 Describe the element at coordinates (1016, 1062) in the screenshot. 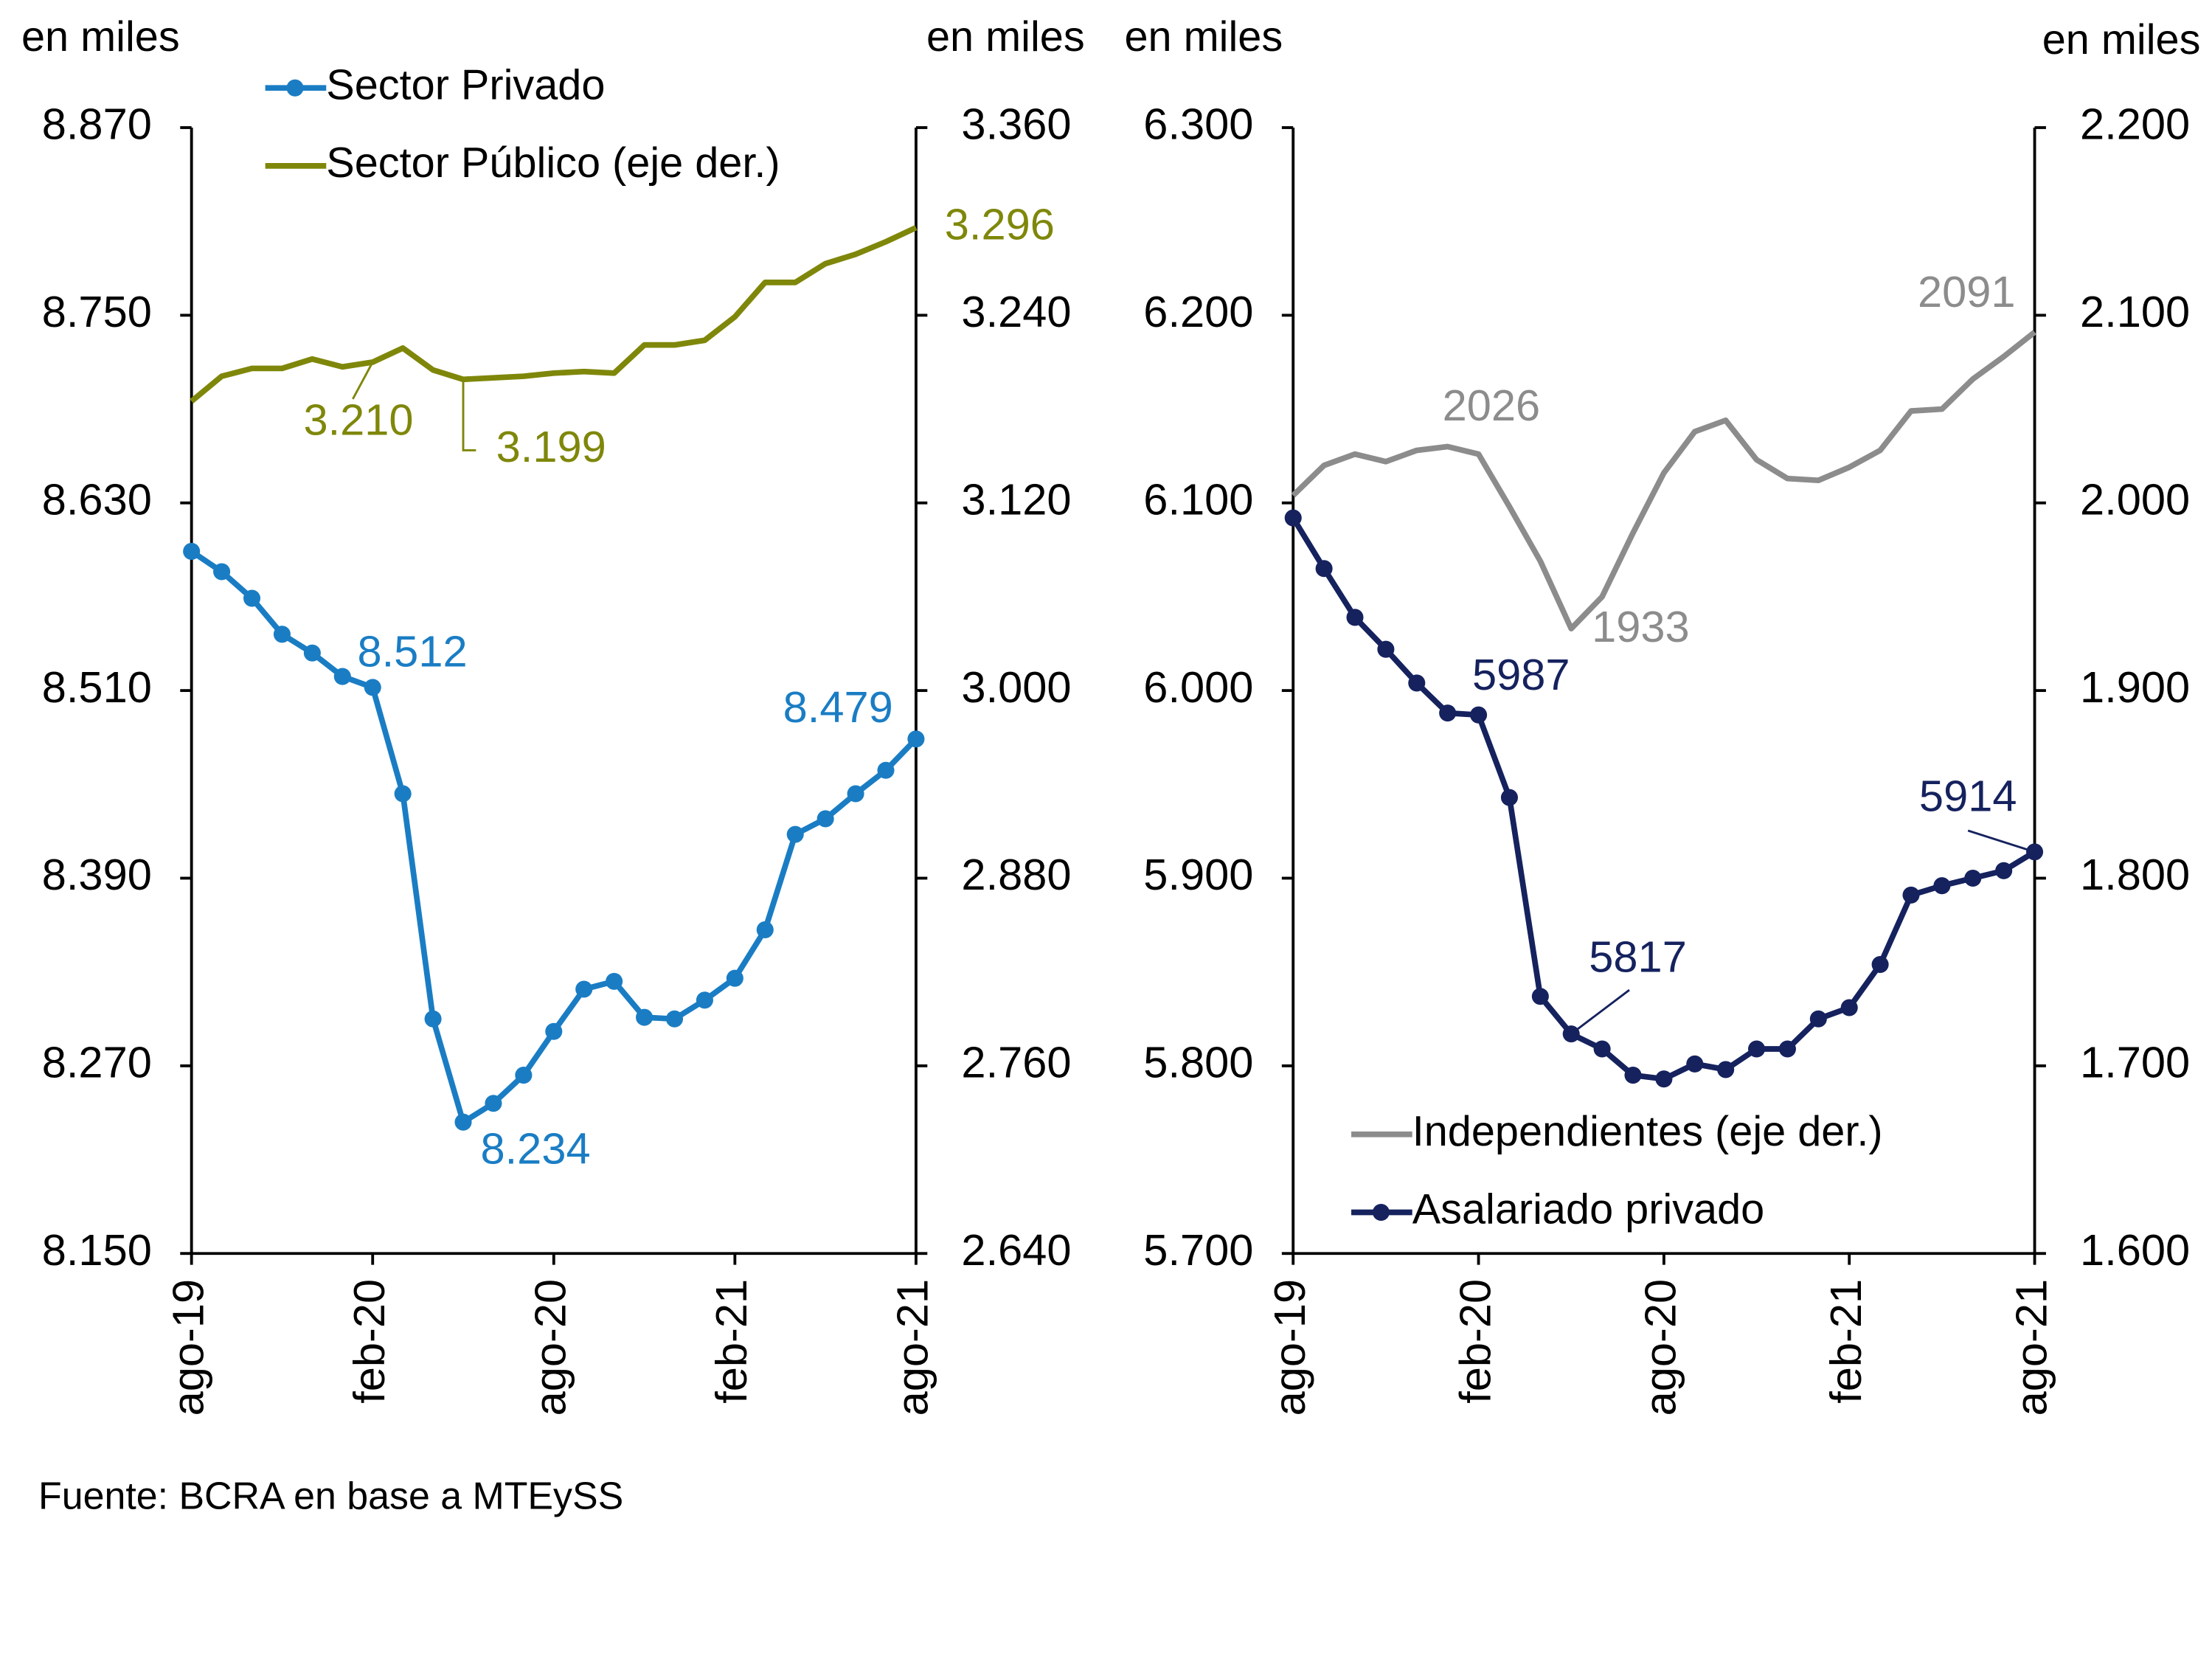

I see `y2-tick-label: 2.760` at that location.